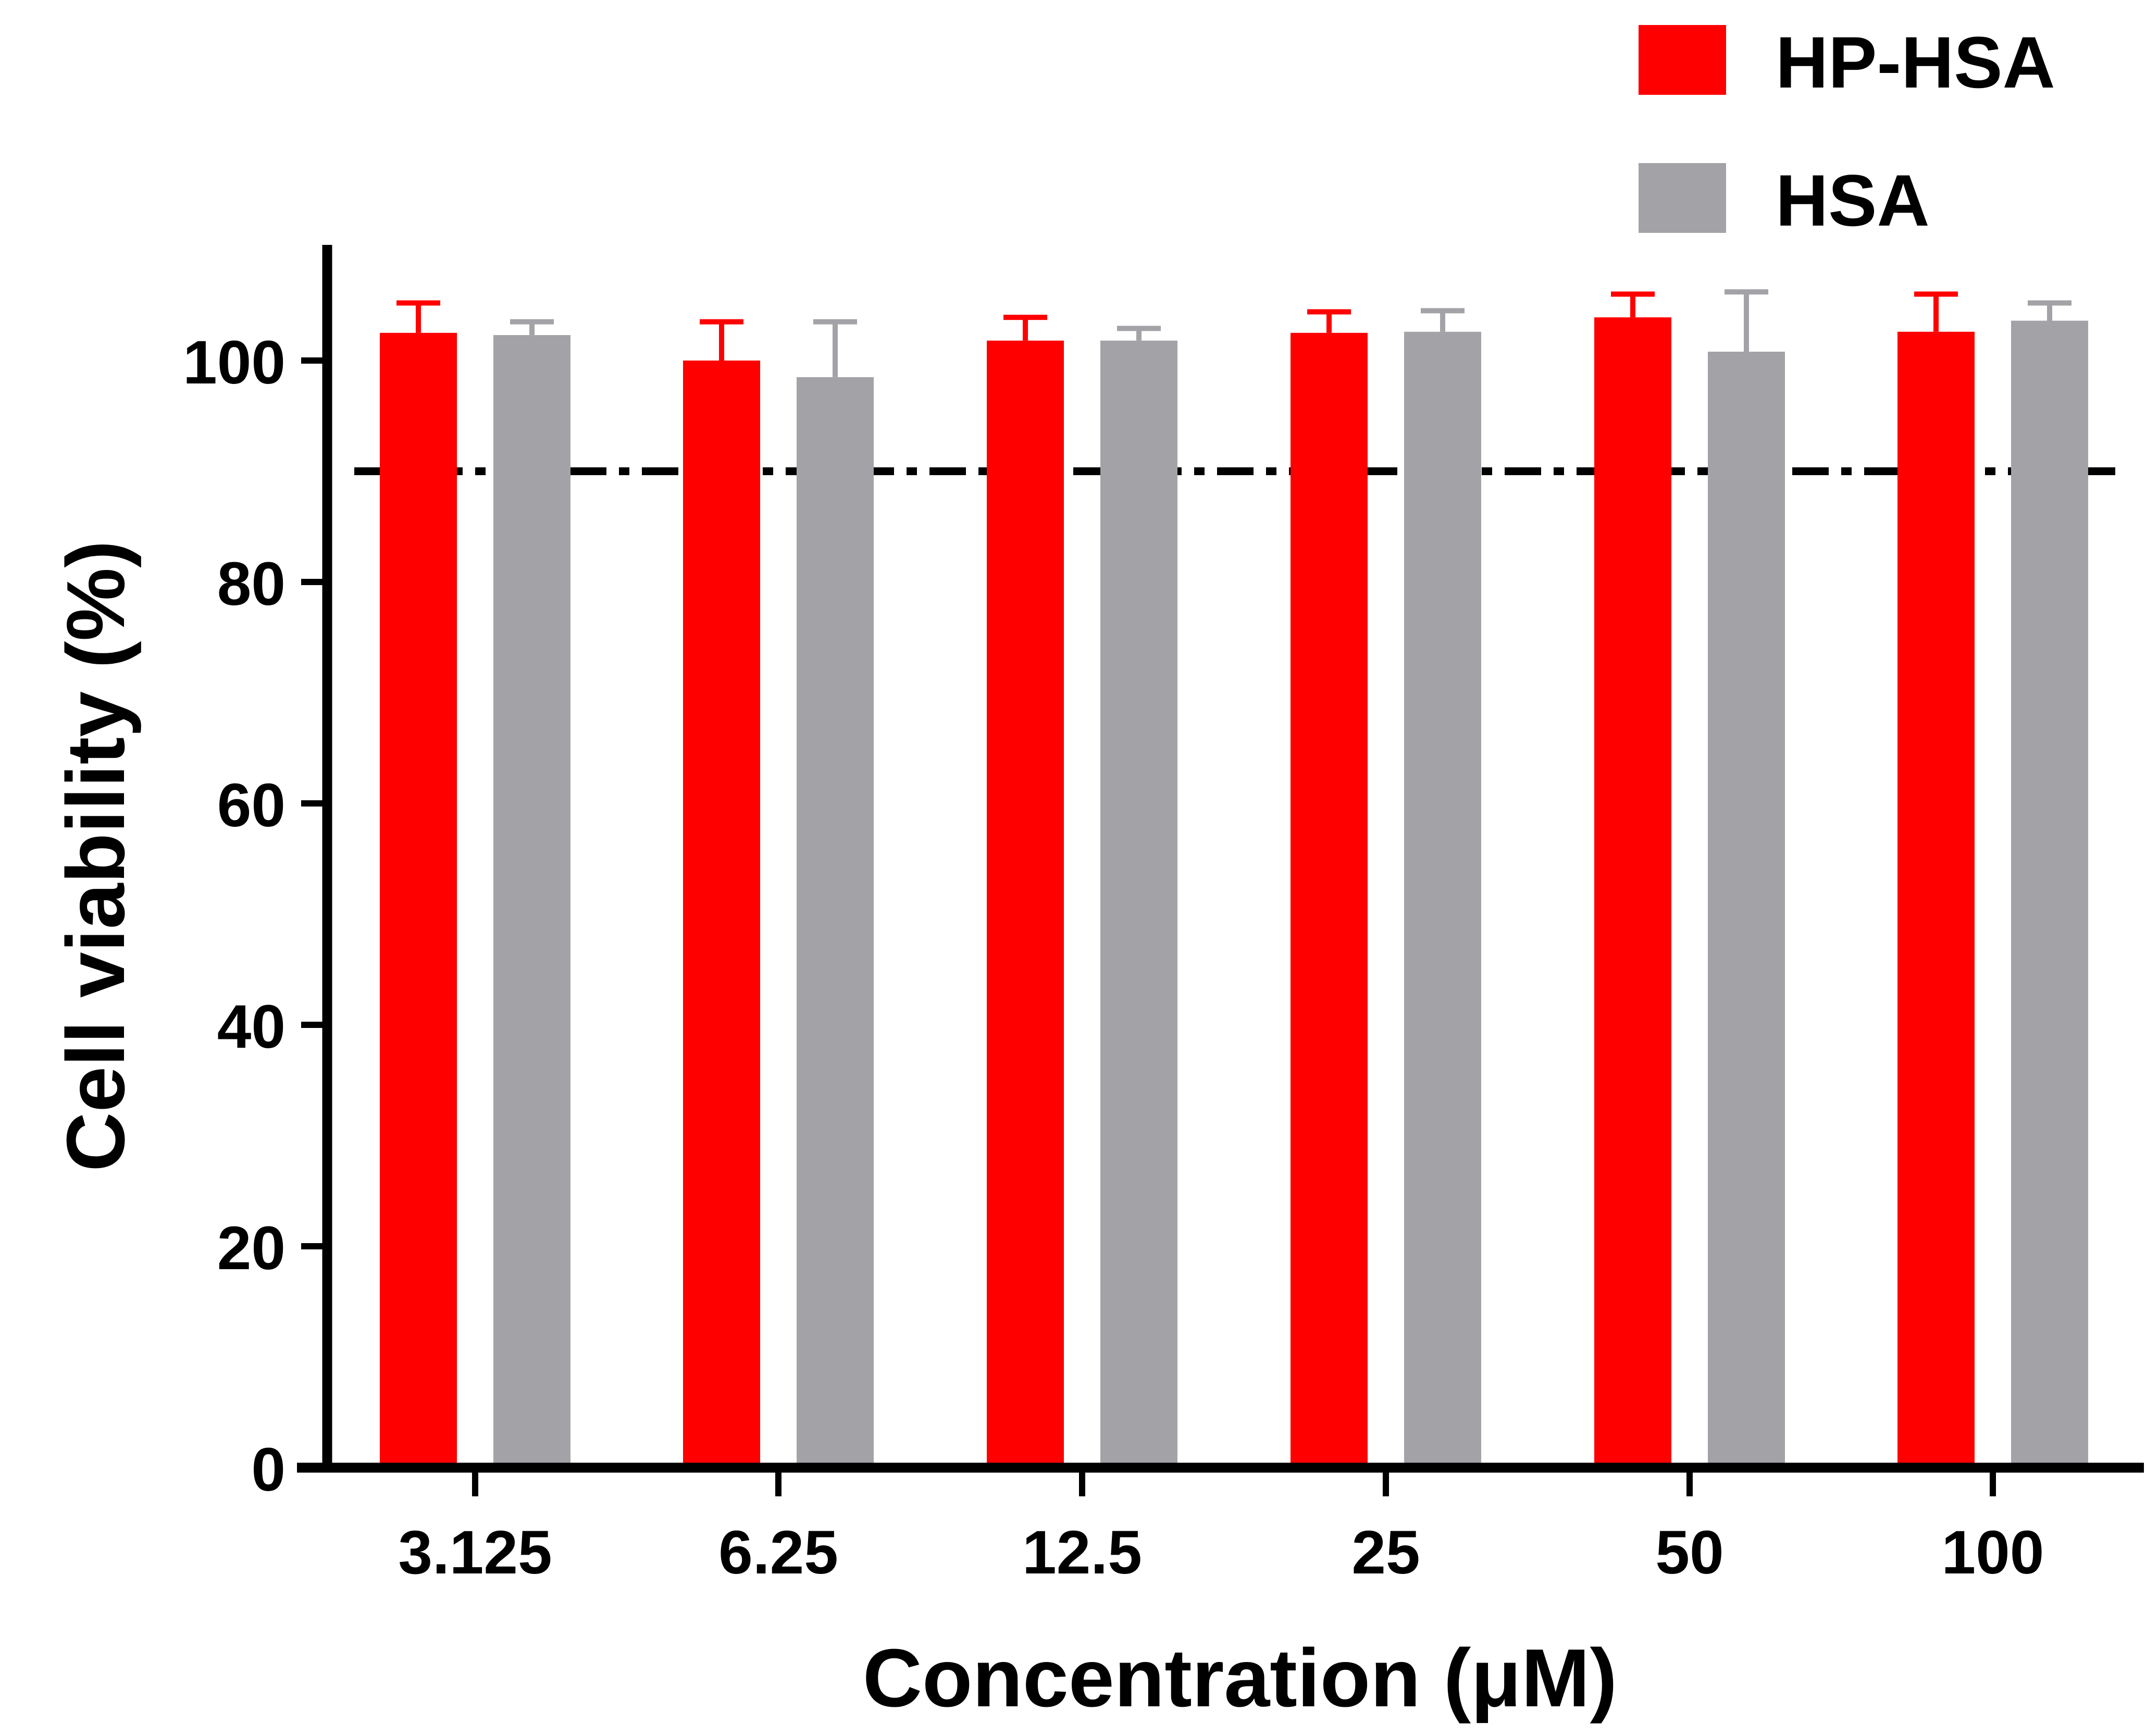  I want to click on legend-item-hp-hsa: HP-HSA, so click(1847, 62).